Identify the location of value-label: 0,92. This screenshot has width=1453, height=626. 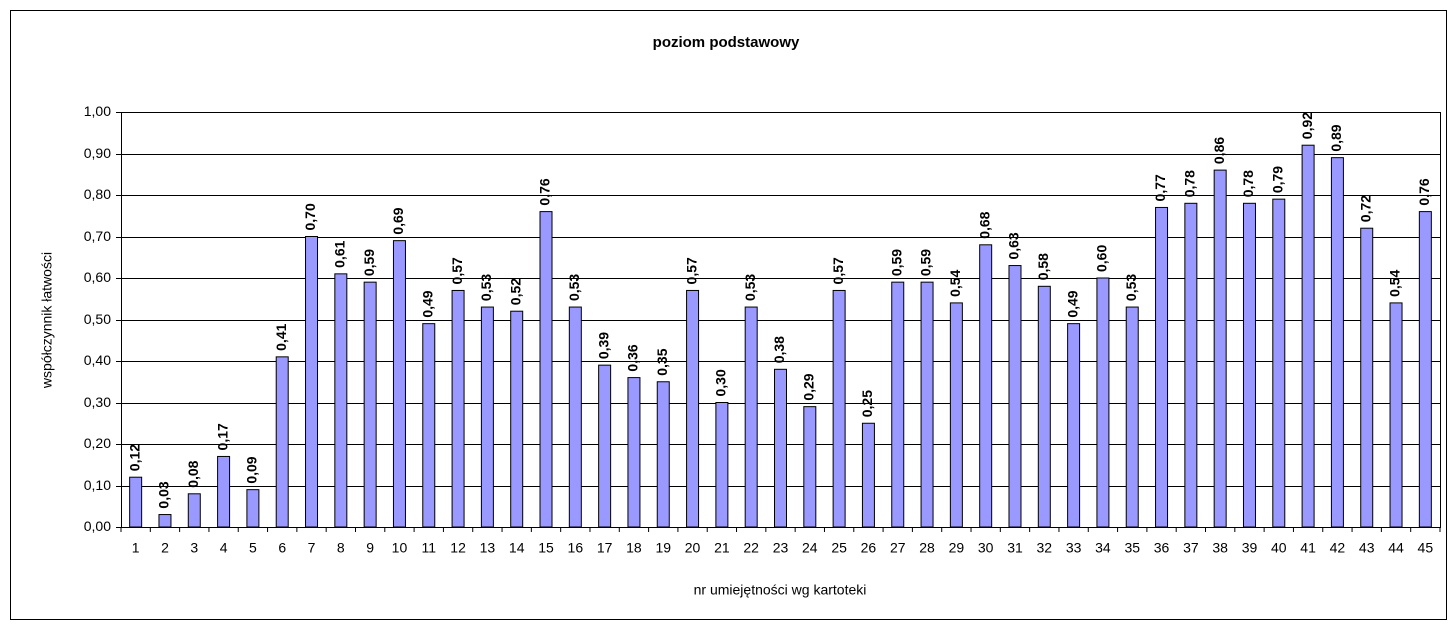
(1307, 125).